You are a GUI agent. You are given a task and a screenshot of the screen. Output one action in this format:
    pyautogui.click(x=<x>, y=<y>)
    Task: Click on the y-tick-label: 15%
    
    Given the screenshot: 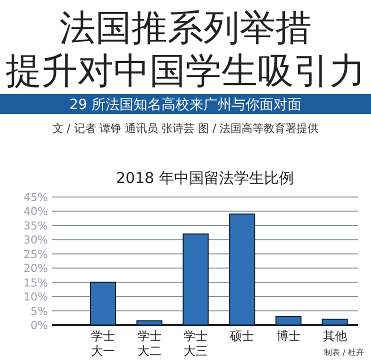 What is the action you would take?
    pyautogui.click(x=36, y=283)
    